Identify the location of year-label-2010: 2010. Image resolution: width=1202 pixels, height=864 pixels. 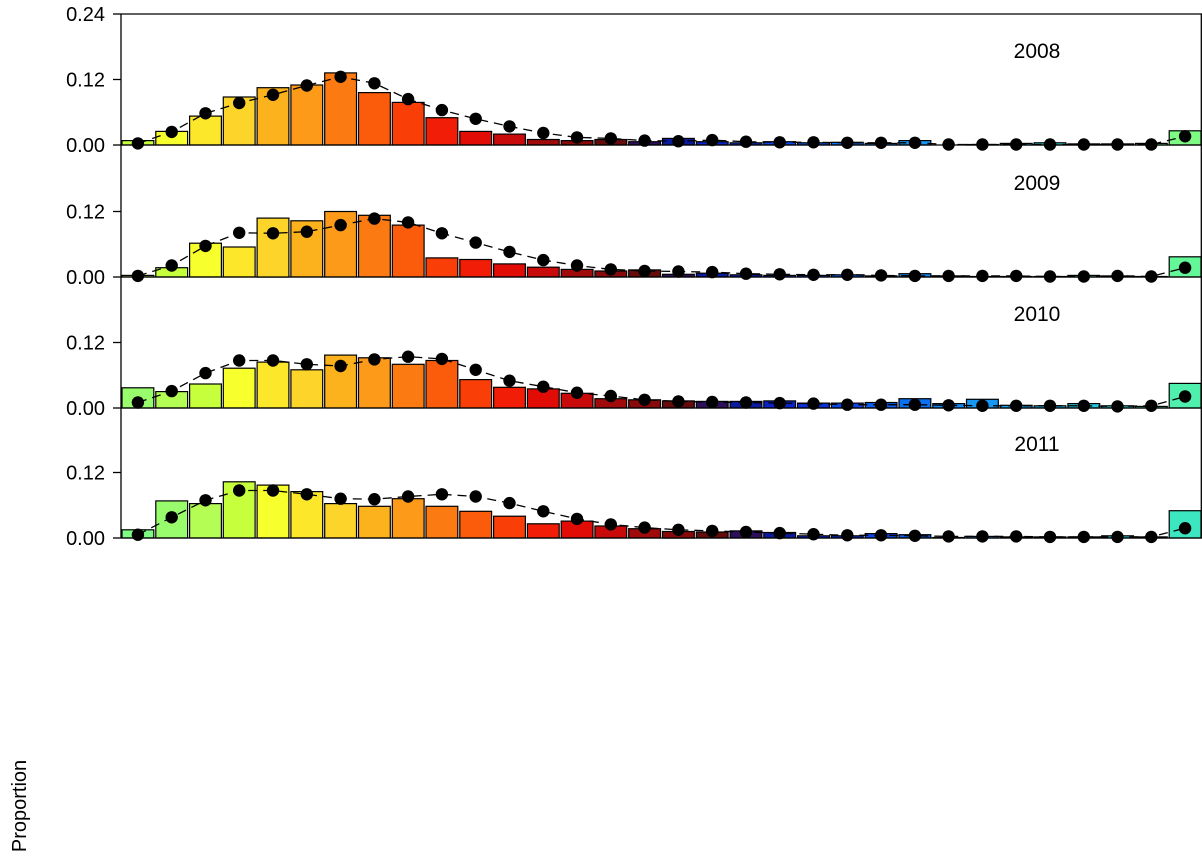
(1037, 314).